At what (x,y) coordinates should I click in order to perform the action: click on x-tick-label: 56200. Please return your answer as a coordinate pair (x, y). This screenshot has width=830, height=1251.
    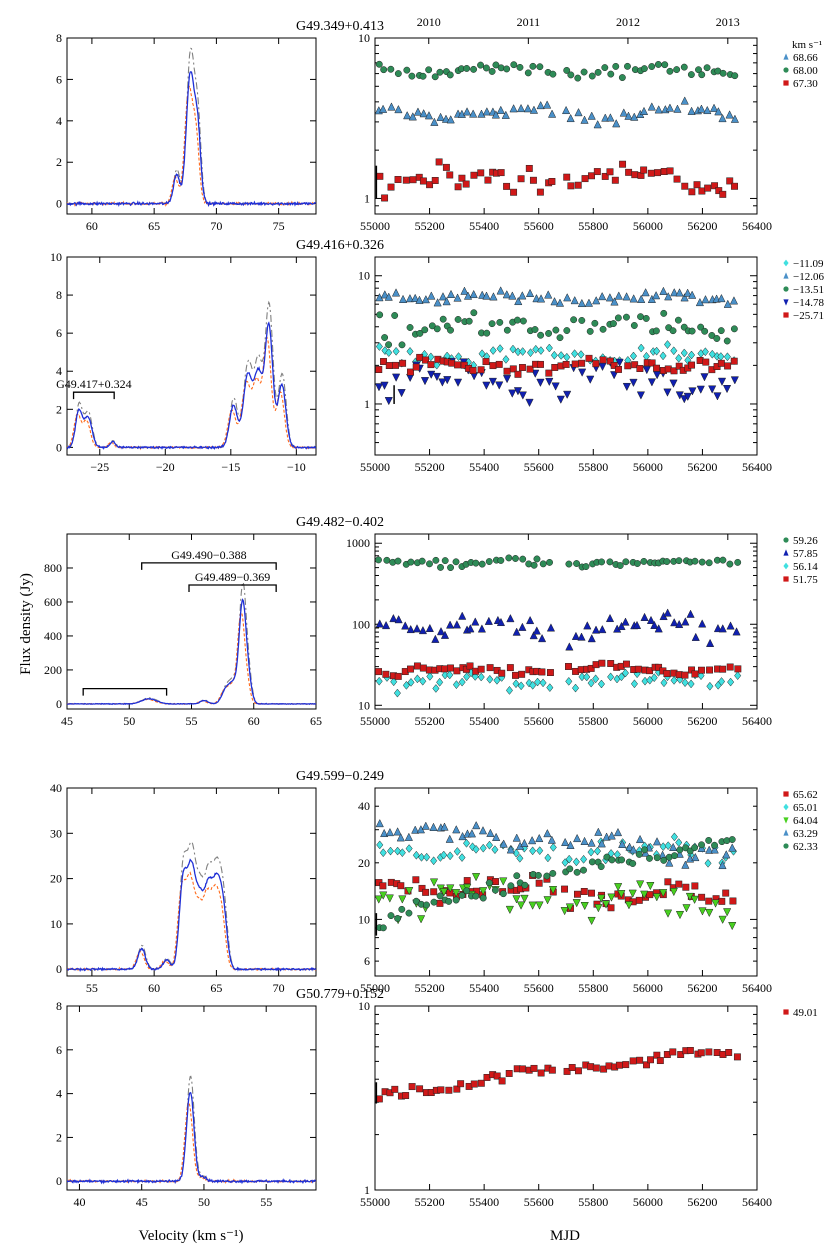
    Looking at the image, I should click on (702, 1202).